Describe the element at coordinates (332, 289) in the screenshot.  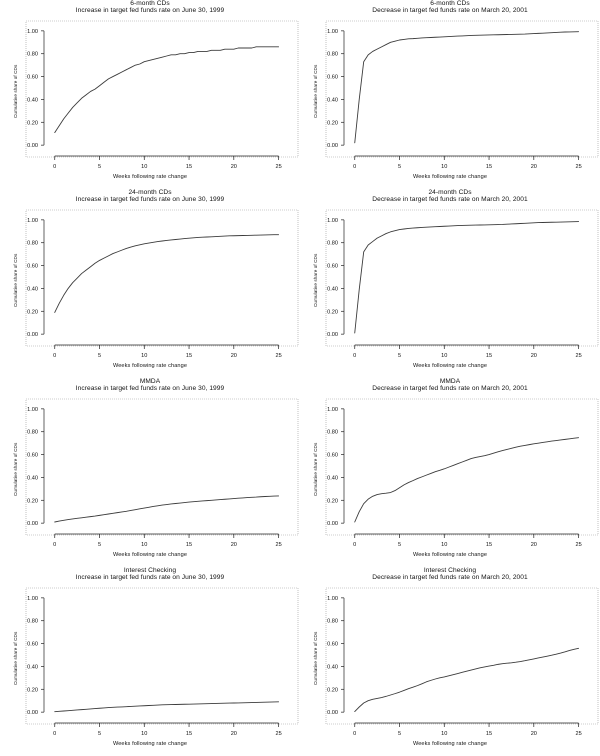
I see `y-tick-label: 0.40` at that location.